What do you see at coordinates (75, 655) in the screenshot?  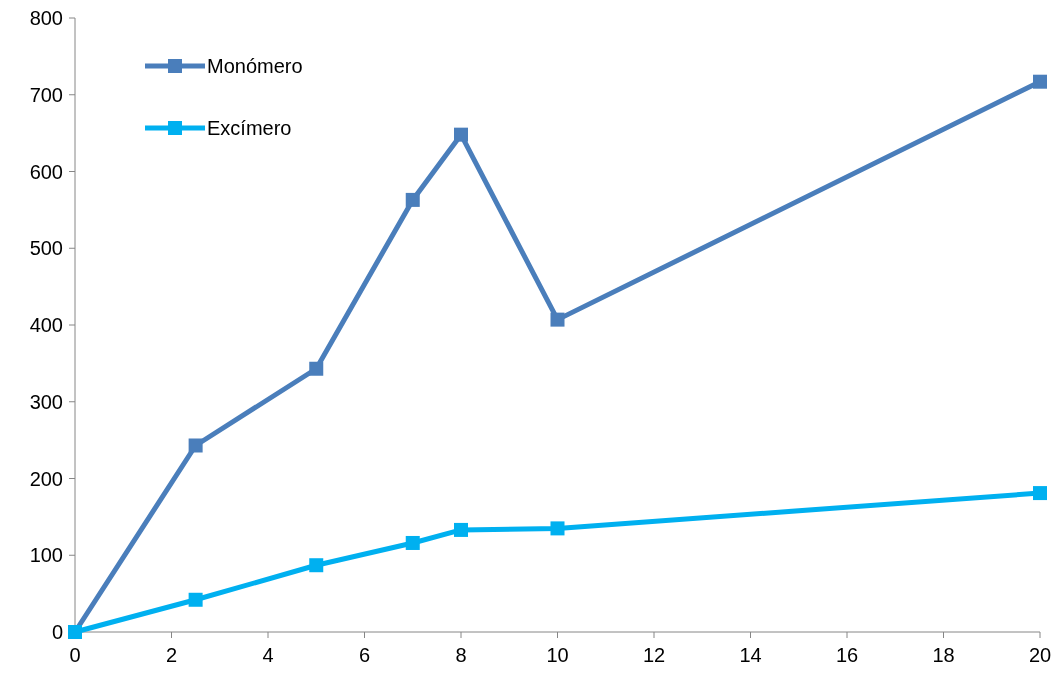 I see `x-tick-label: 0` at bounding box center [75, 655].